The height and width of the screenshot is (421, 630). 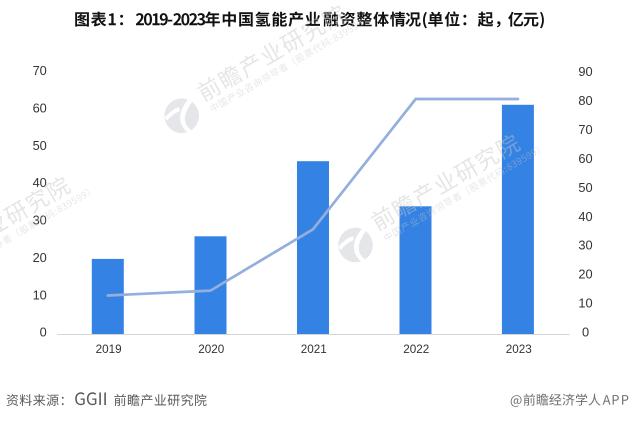 What do you see at coordinates (519, 349) in the screenshot?
I see `svg-text: 2023` at bounding box center [519, 349].